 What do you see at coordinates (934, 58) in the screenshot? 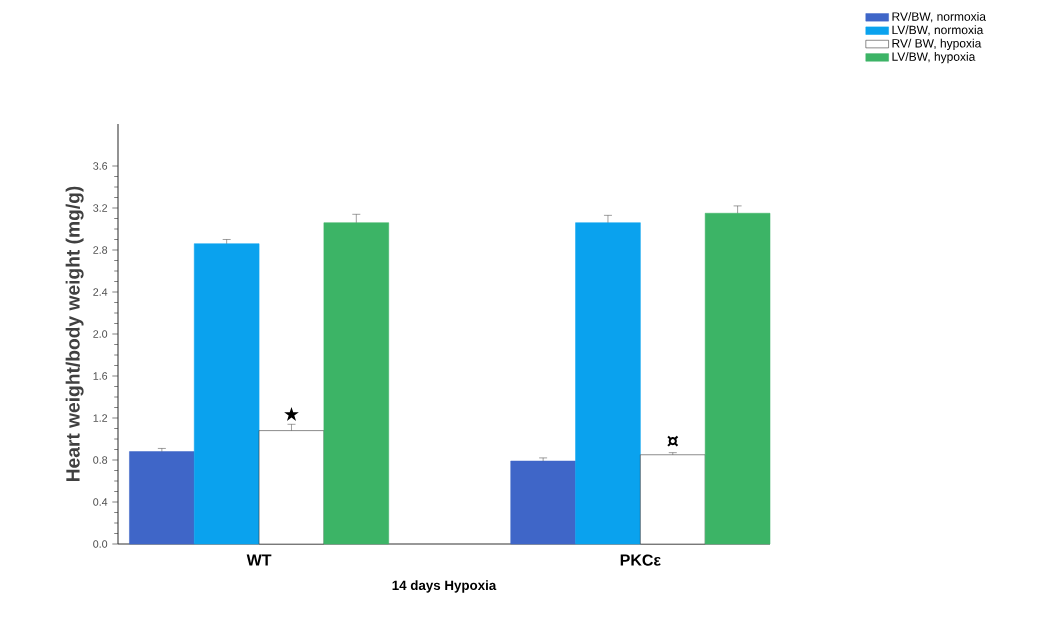
I see `legend-label: LV/BW, hypoxia` at bounding box center [934, 58].